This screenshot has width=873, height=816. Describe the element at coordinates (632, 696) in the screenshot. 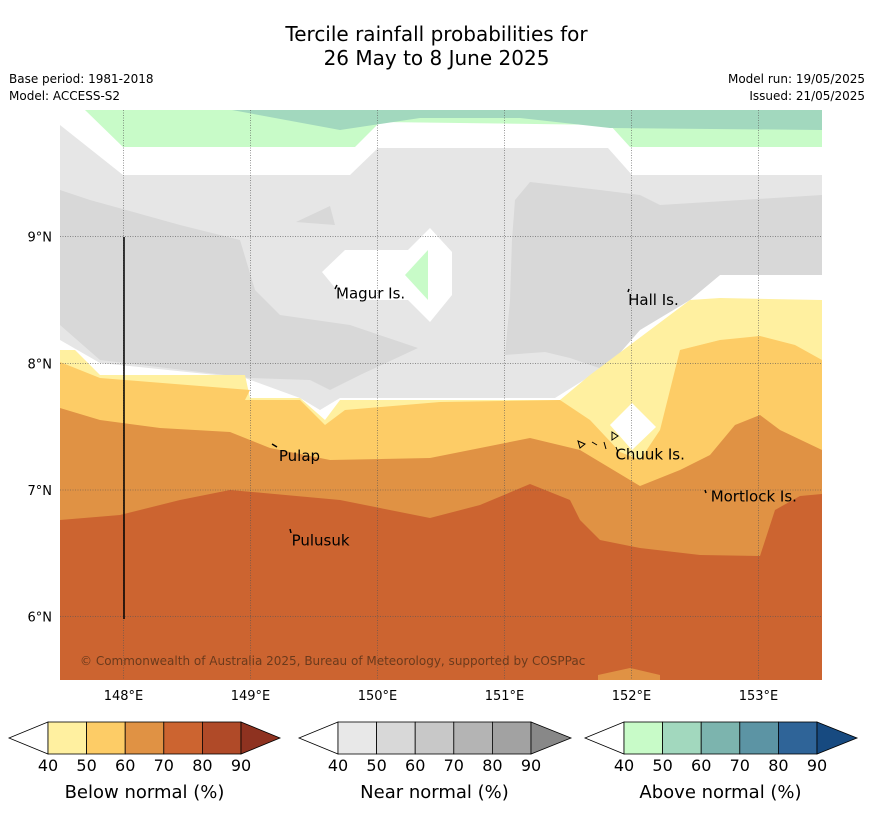

I see `x-tick-label: 152°E` at that location.